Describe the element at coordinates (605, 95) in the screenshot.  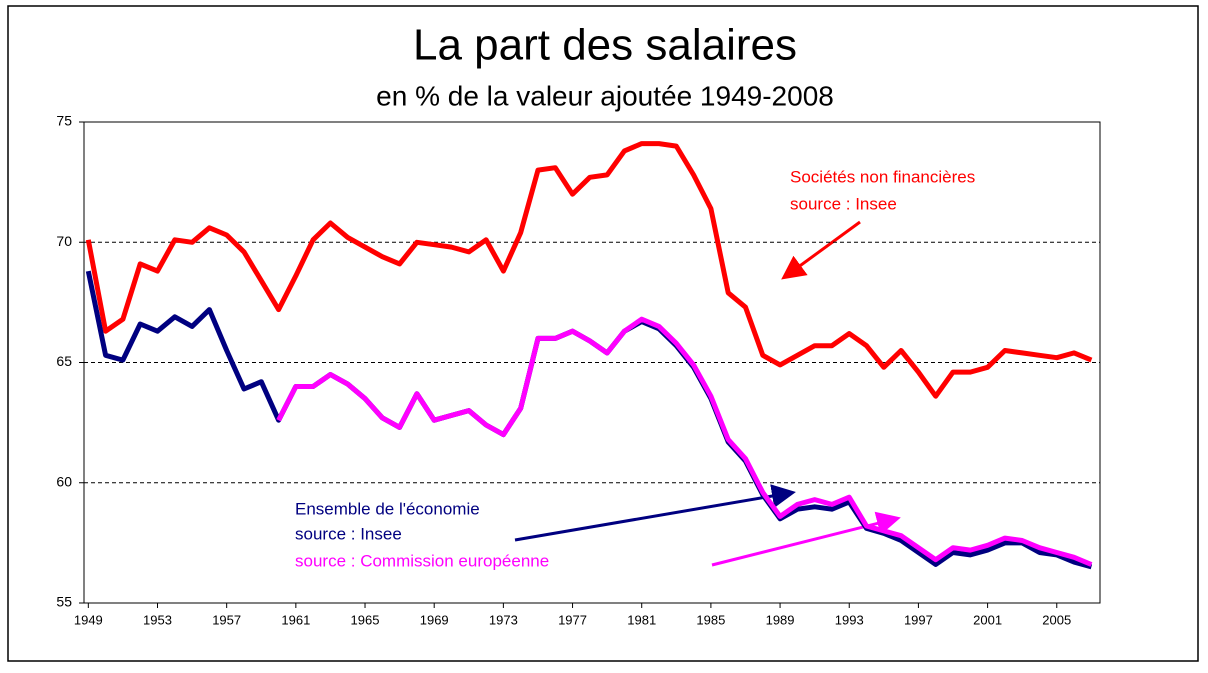
I see `chart-subtitle: en % de la valeur ajoutée 1949-2008` at that location.